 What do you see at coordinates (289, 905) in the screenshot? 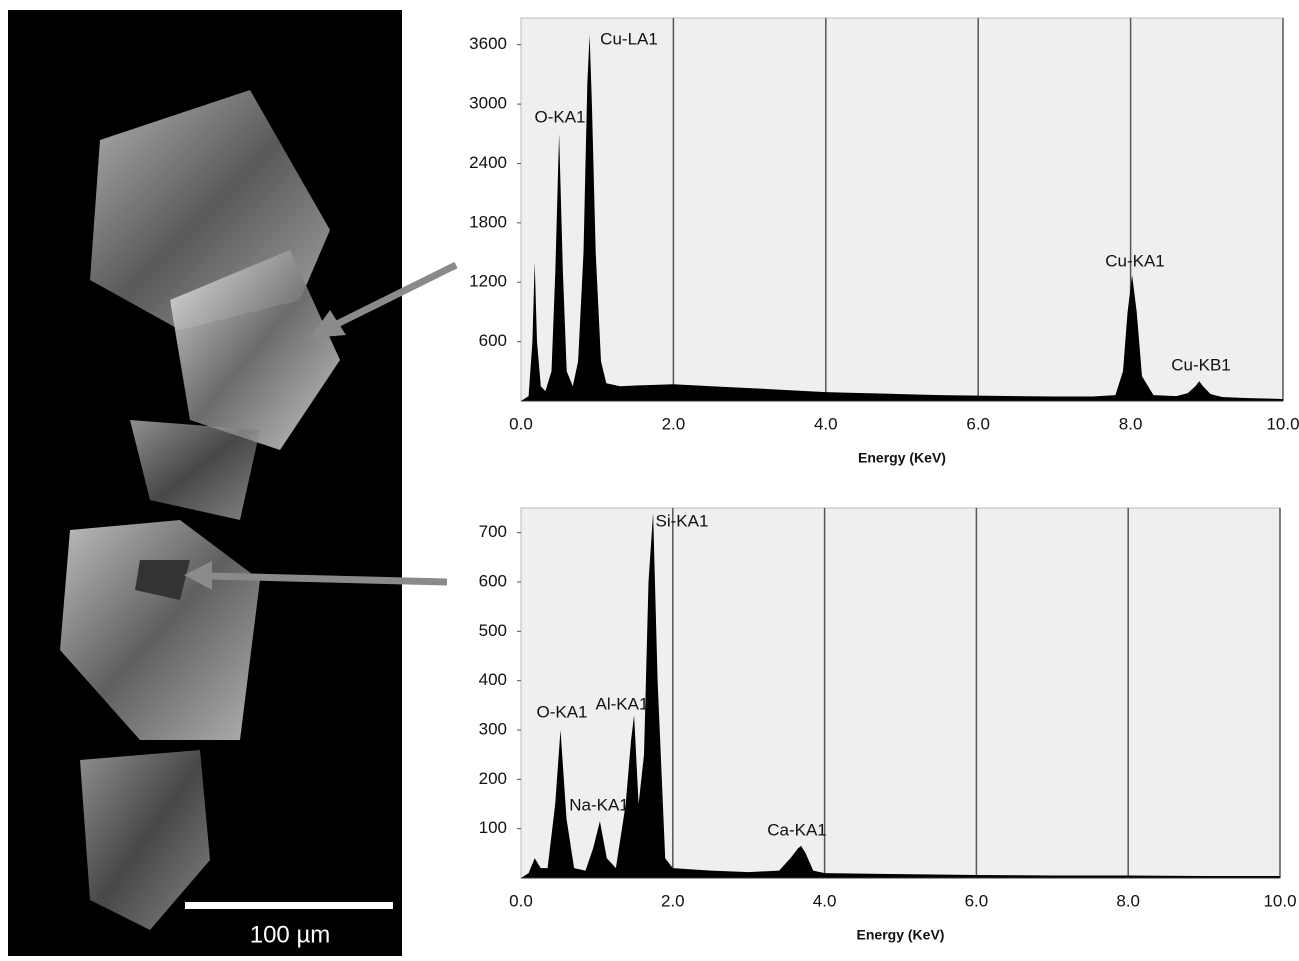
I see `scale-bar` at bounding box center [289, 905].